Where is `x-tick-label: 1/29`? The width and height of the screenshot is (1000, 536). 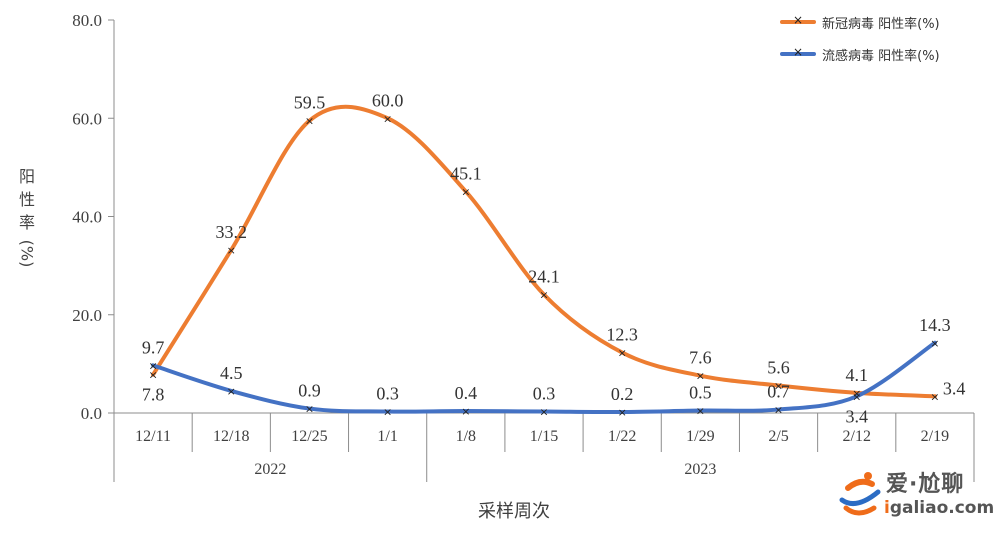 x-tick-label: 1/29 is located at coordinates (700, 436).